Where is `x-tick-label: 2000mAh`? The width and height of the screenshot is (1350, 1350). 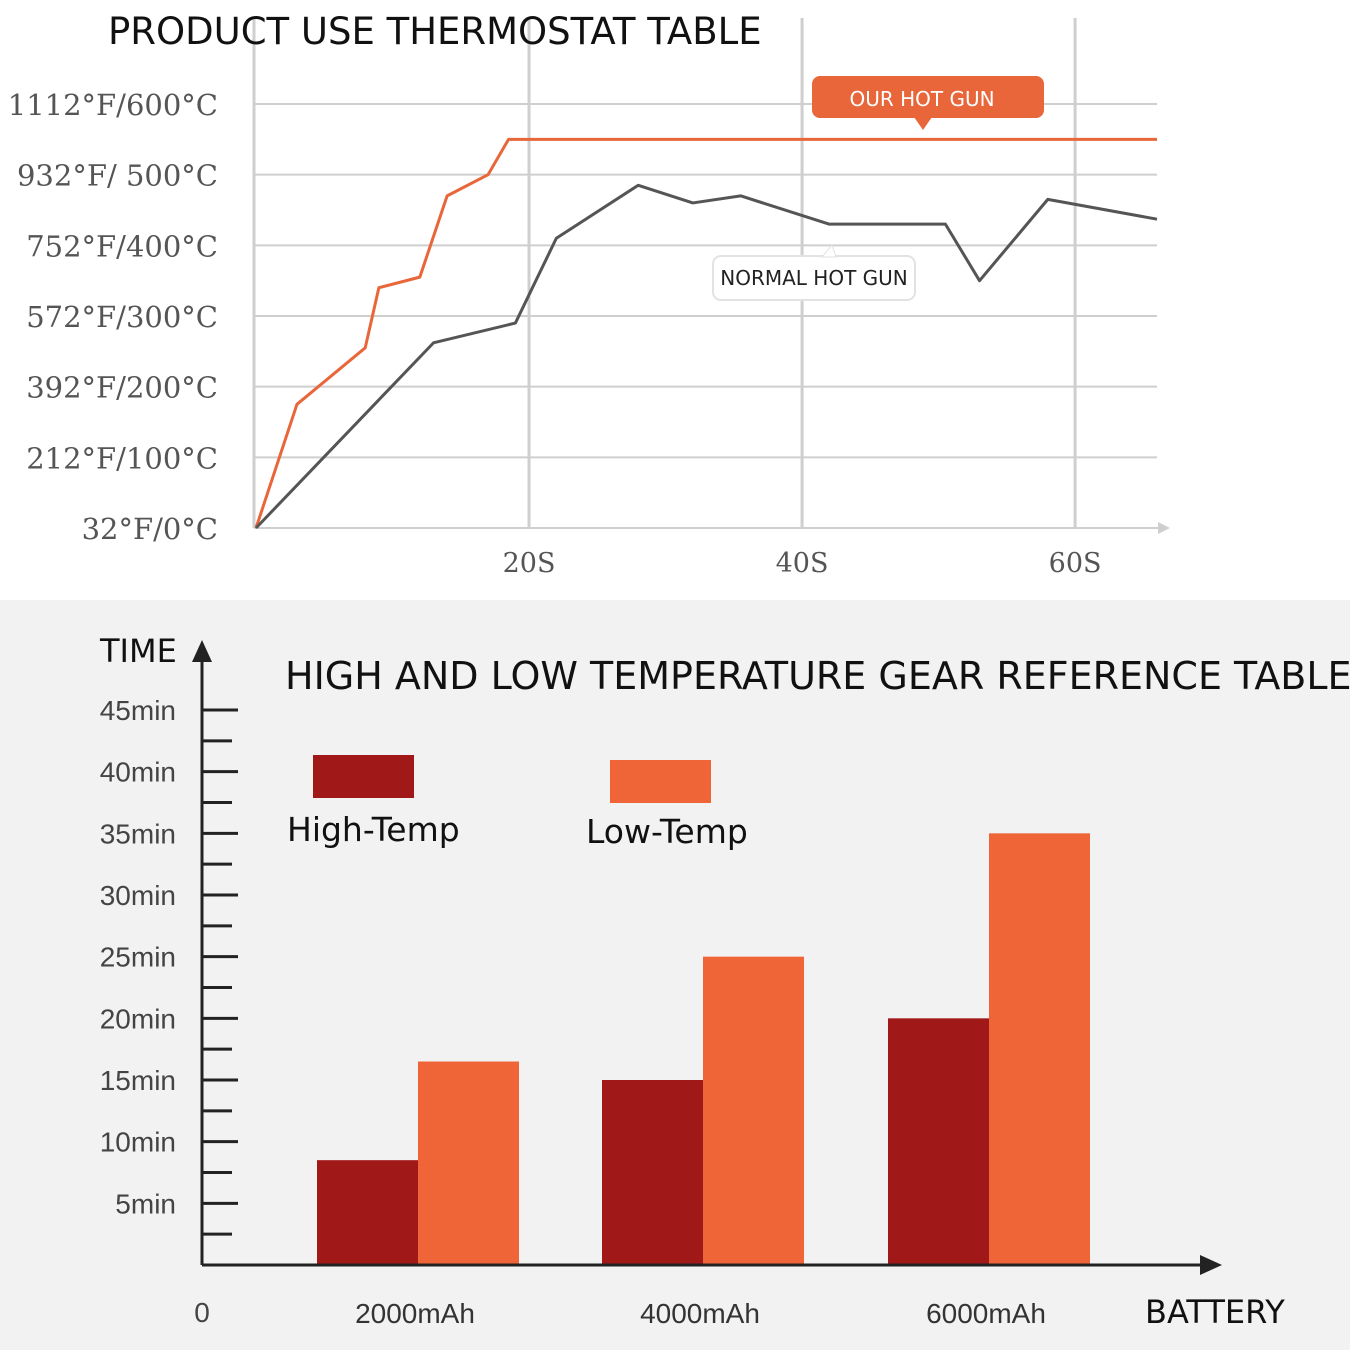
x-tick-label: 2000mAh is located at coordinates (415, 1313).